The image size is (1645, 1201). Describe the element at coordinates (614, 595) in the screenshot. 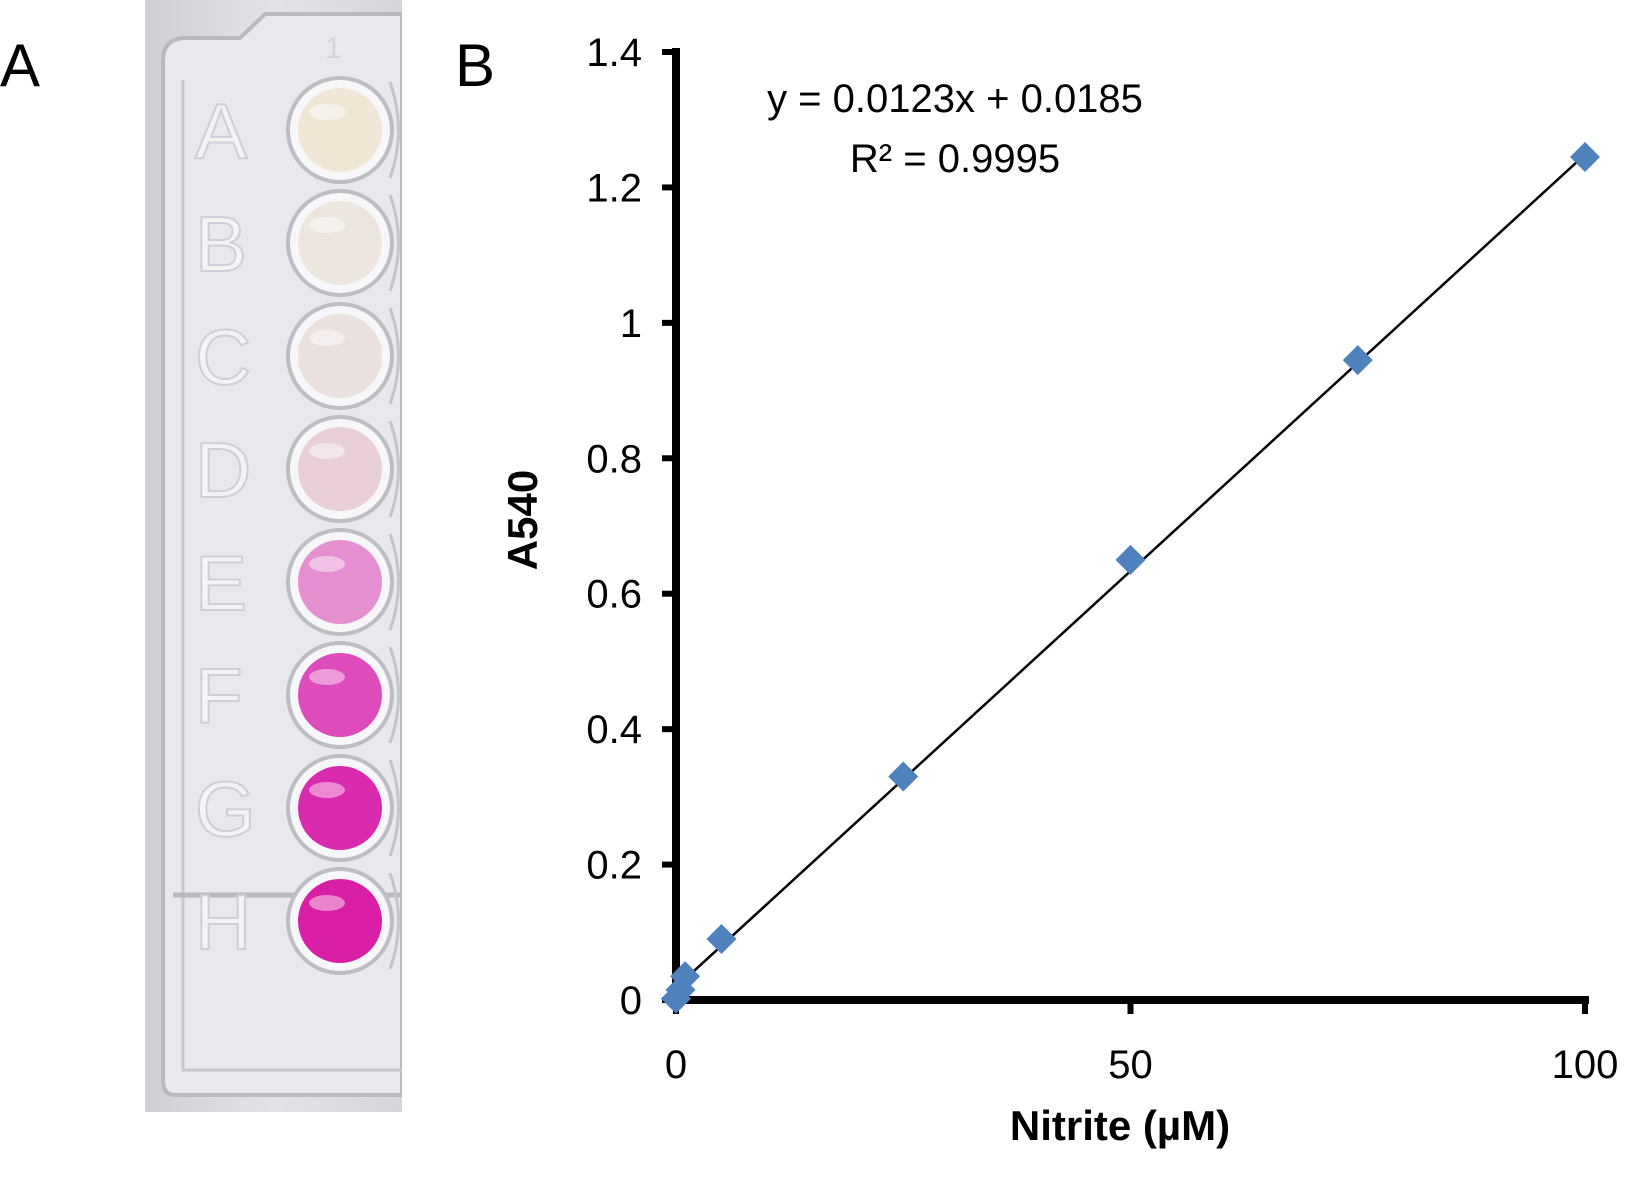

I see `y-tick-label: 0.6` at that location.